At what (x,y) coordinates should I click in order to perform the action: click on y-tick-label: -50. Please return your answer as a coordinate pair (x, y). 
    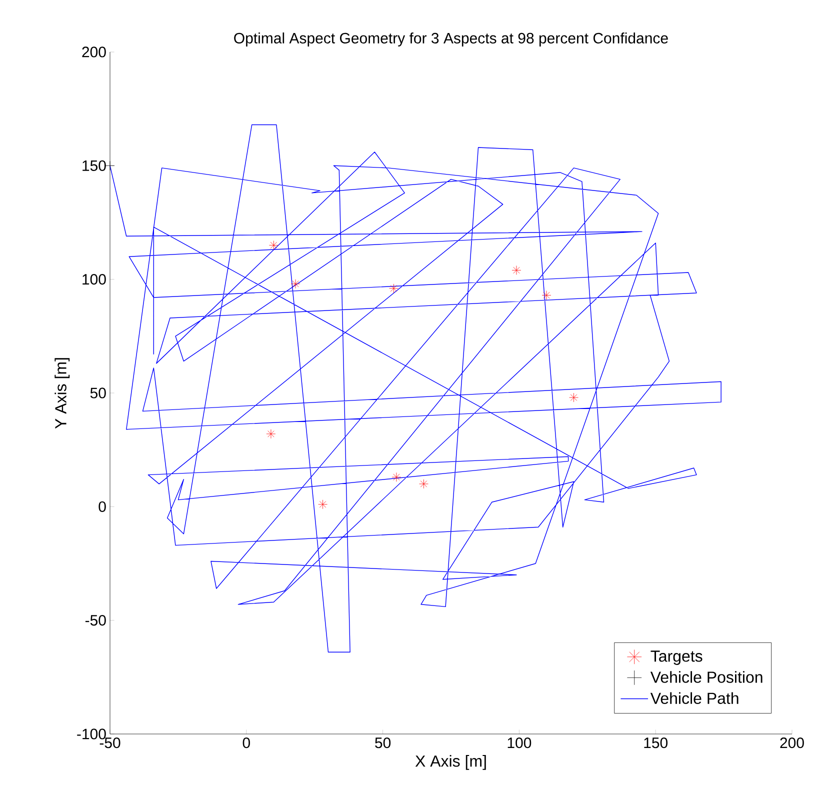
    Looking at the image, I should click on (95, 620).